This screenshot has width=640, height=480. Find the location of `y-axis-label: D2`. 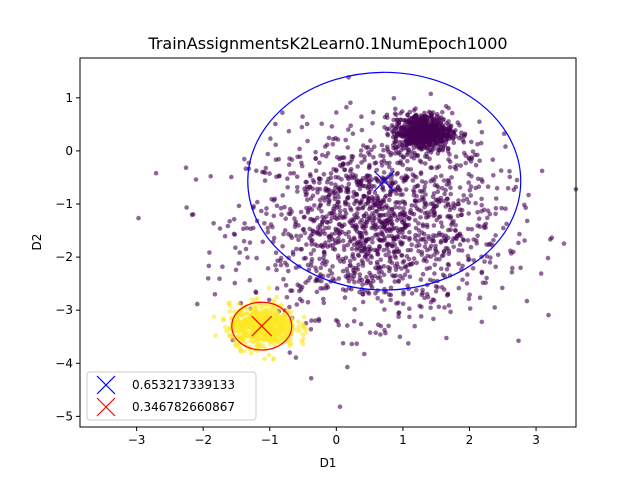

y-axis-label: D2 is located at coordinates (37, 242).